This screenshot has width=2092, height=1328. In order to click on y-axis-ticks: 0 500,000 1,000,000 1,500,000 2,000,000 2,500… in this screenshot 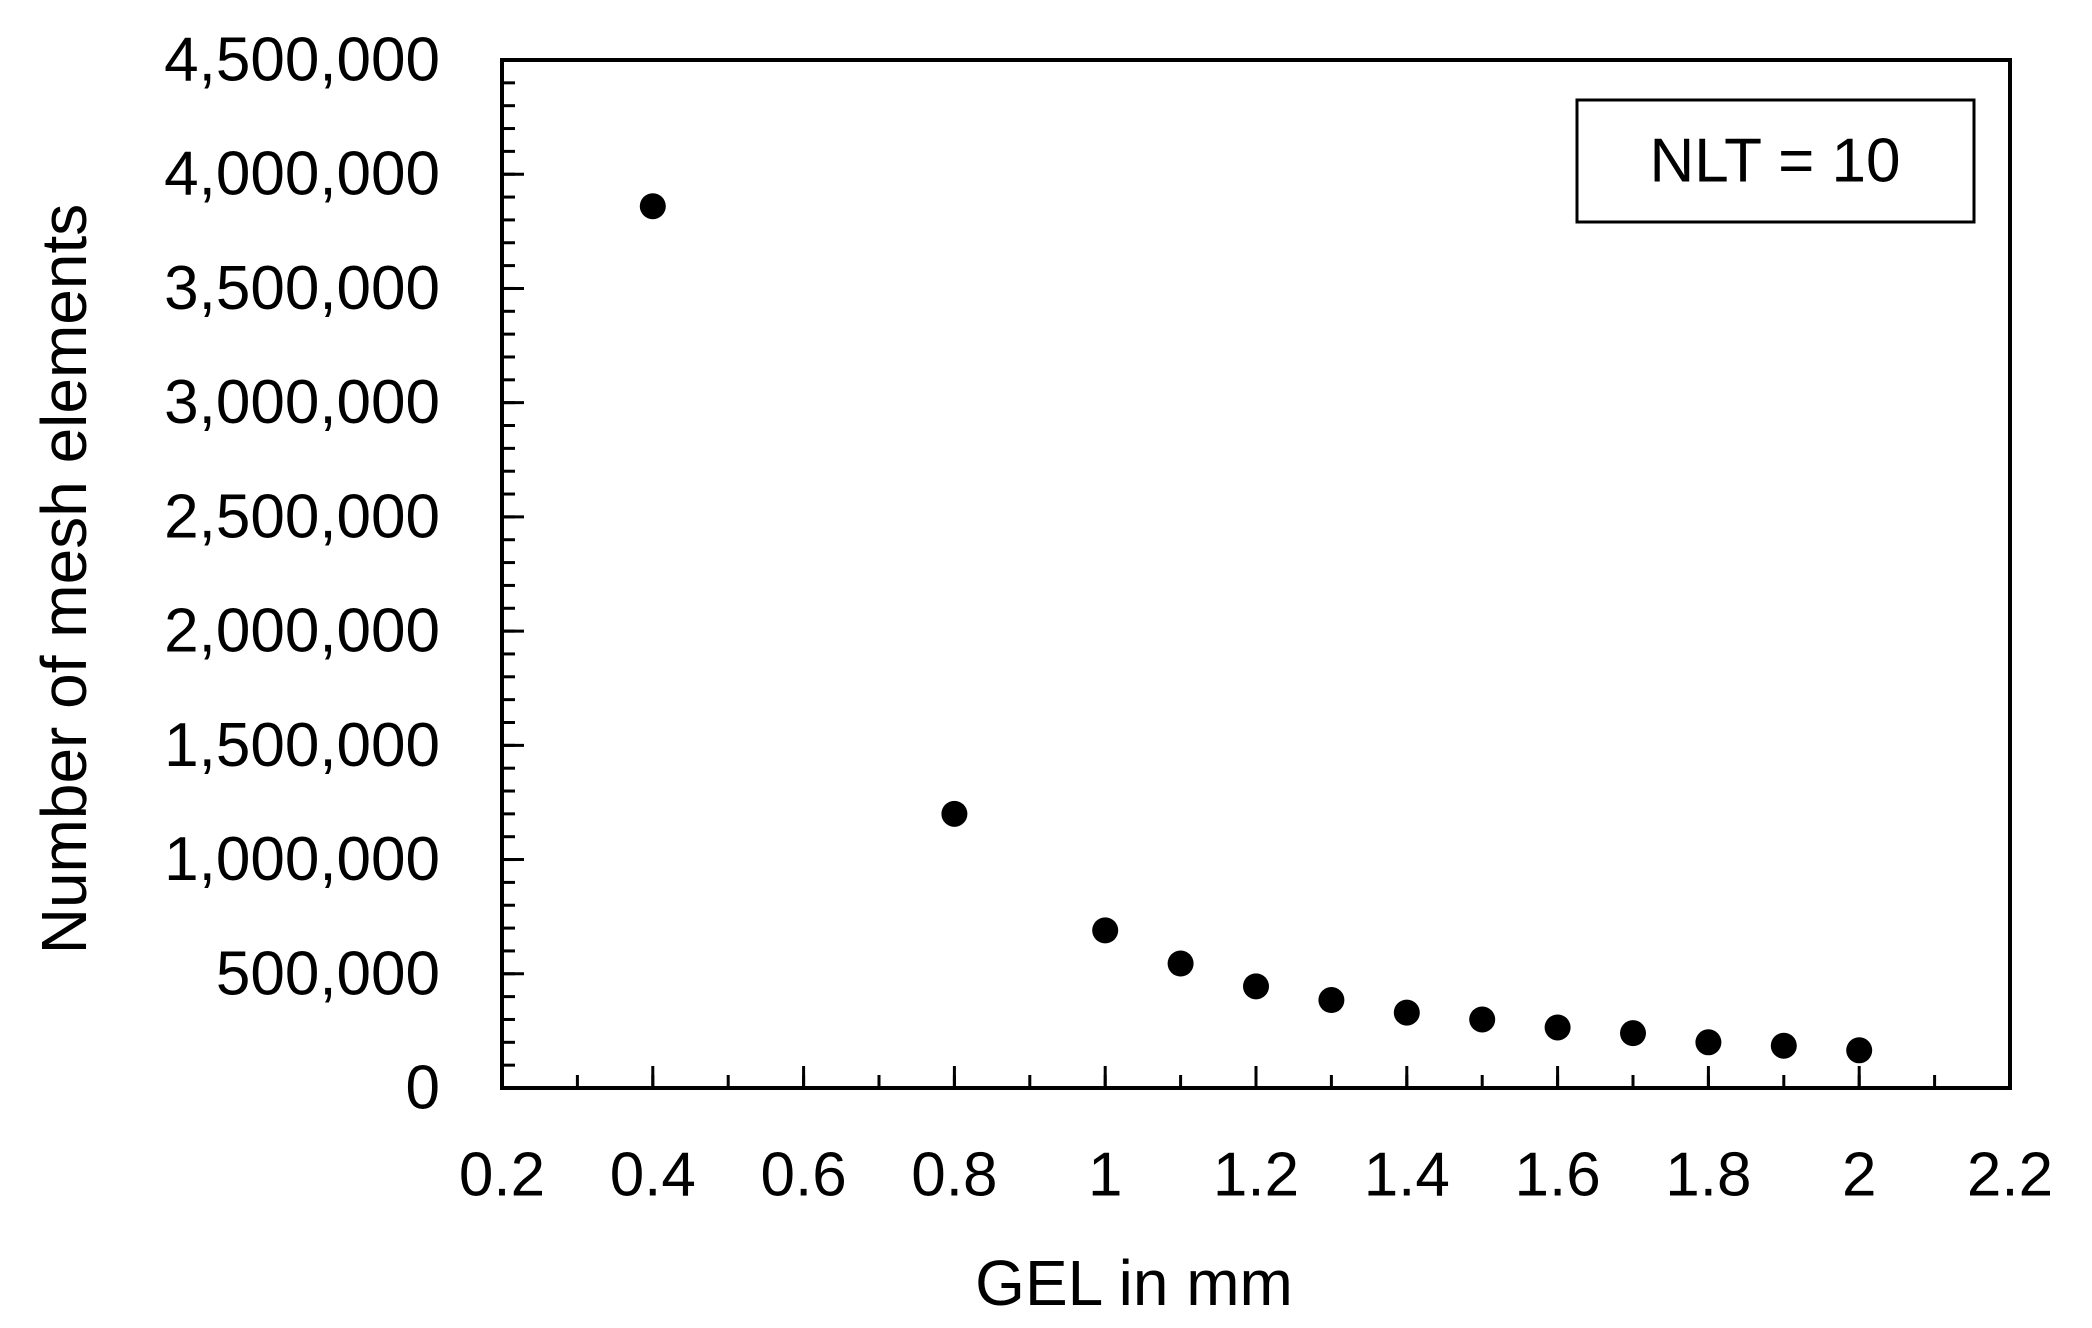, I will do `click(344, 574)`.